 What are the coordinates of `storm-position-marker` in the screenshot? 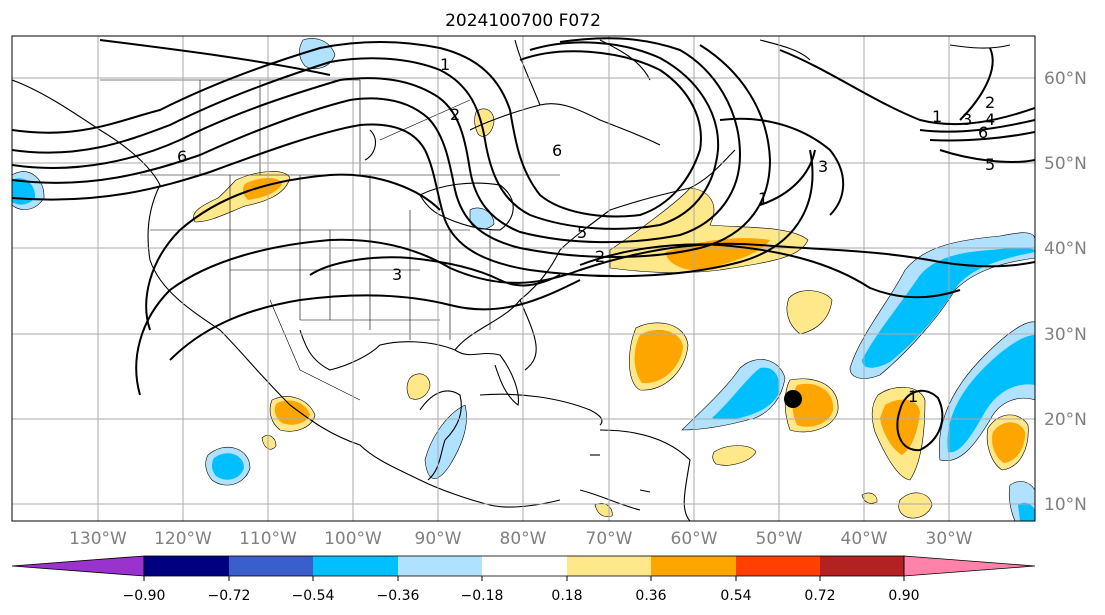 It's located at (793, 399).